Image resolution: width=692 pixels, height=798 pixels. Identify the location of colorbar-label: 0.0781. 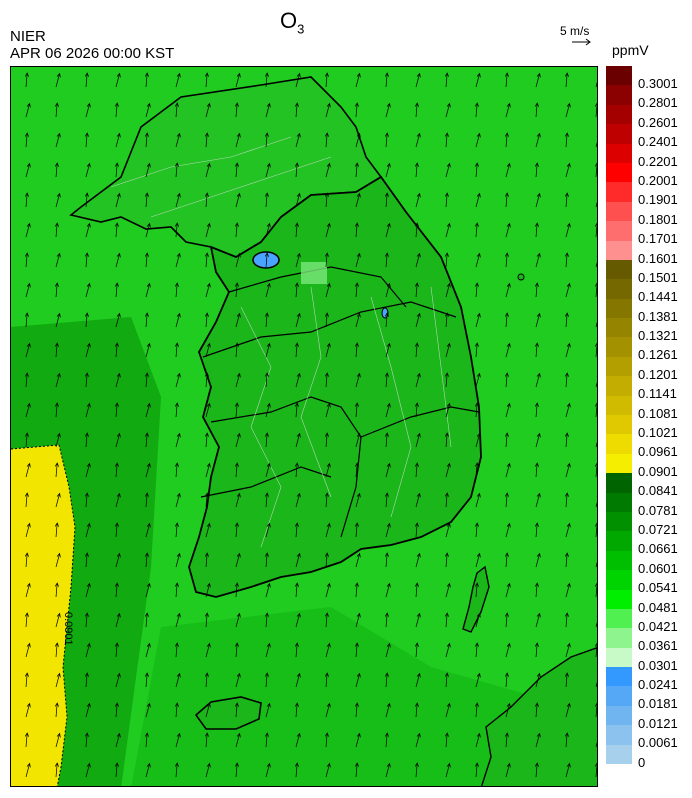
(658, 510).